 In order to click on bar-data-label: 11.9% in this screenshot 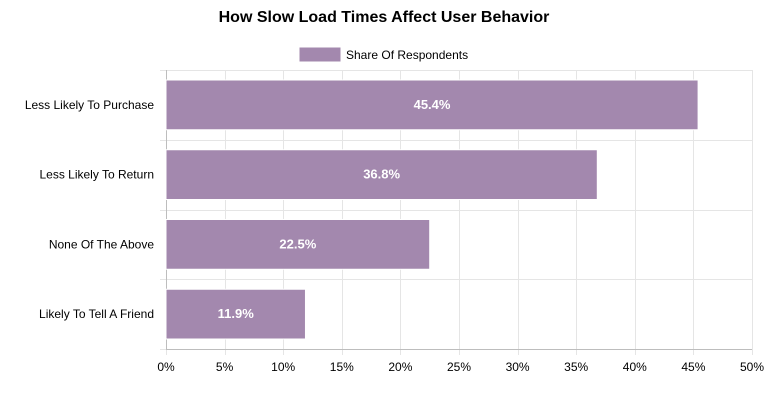, I will do `click(236, 313)`.